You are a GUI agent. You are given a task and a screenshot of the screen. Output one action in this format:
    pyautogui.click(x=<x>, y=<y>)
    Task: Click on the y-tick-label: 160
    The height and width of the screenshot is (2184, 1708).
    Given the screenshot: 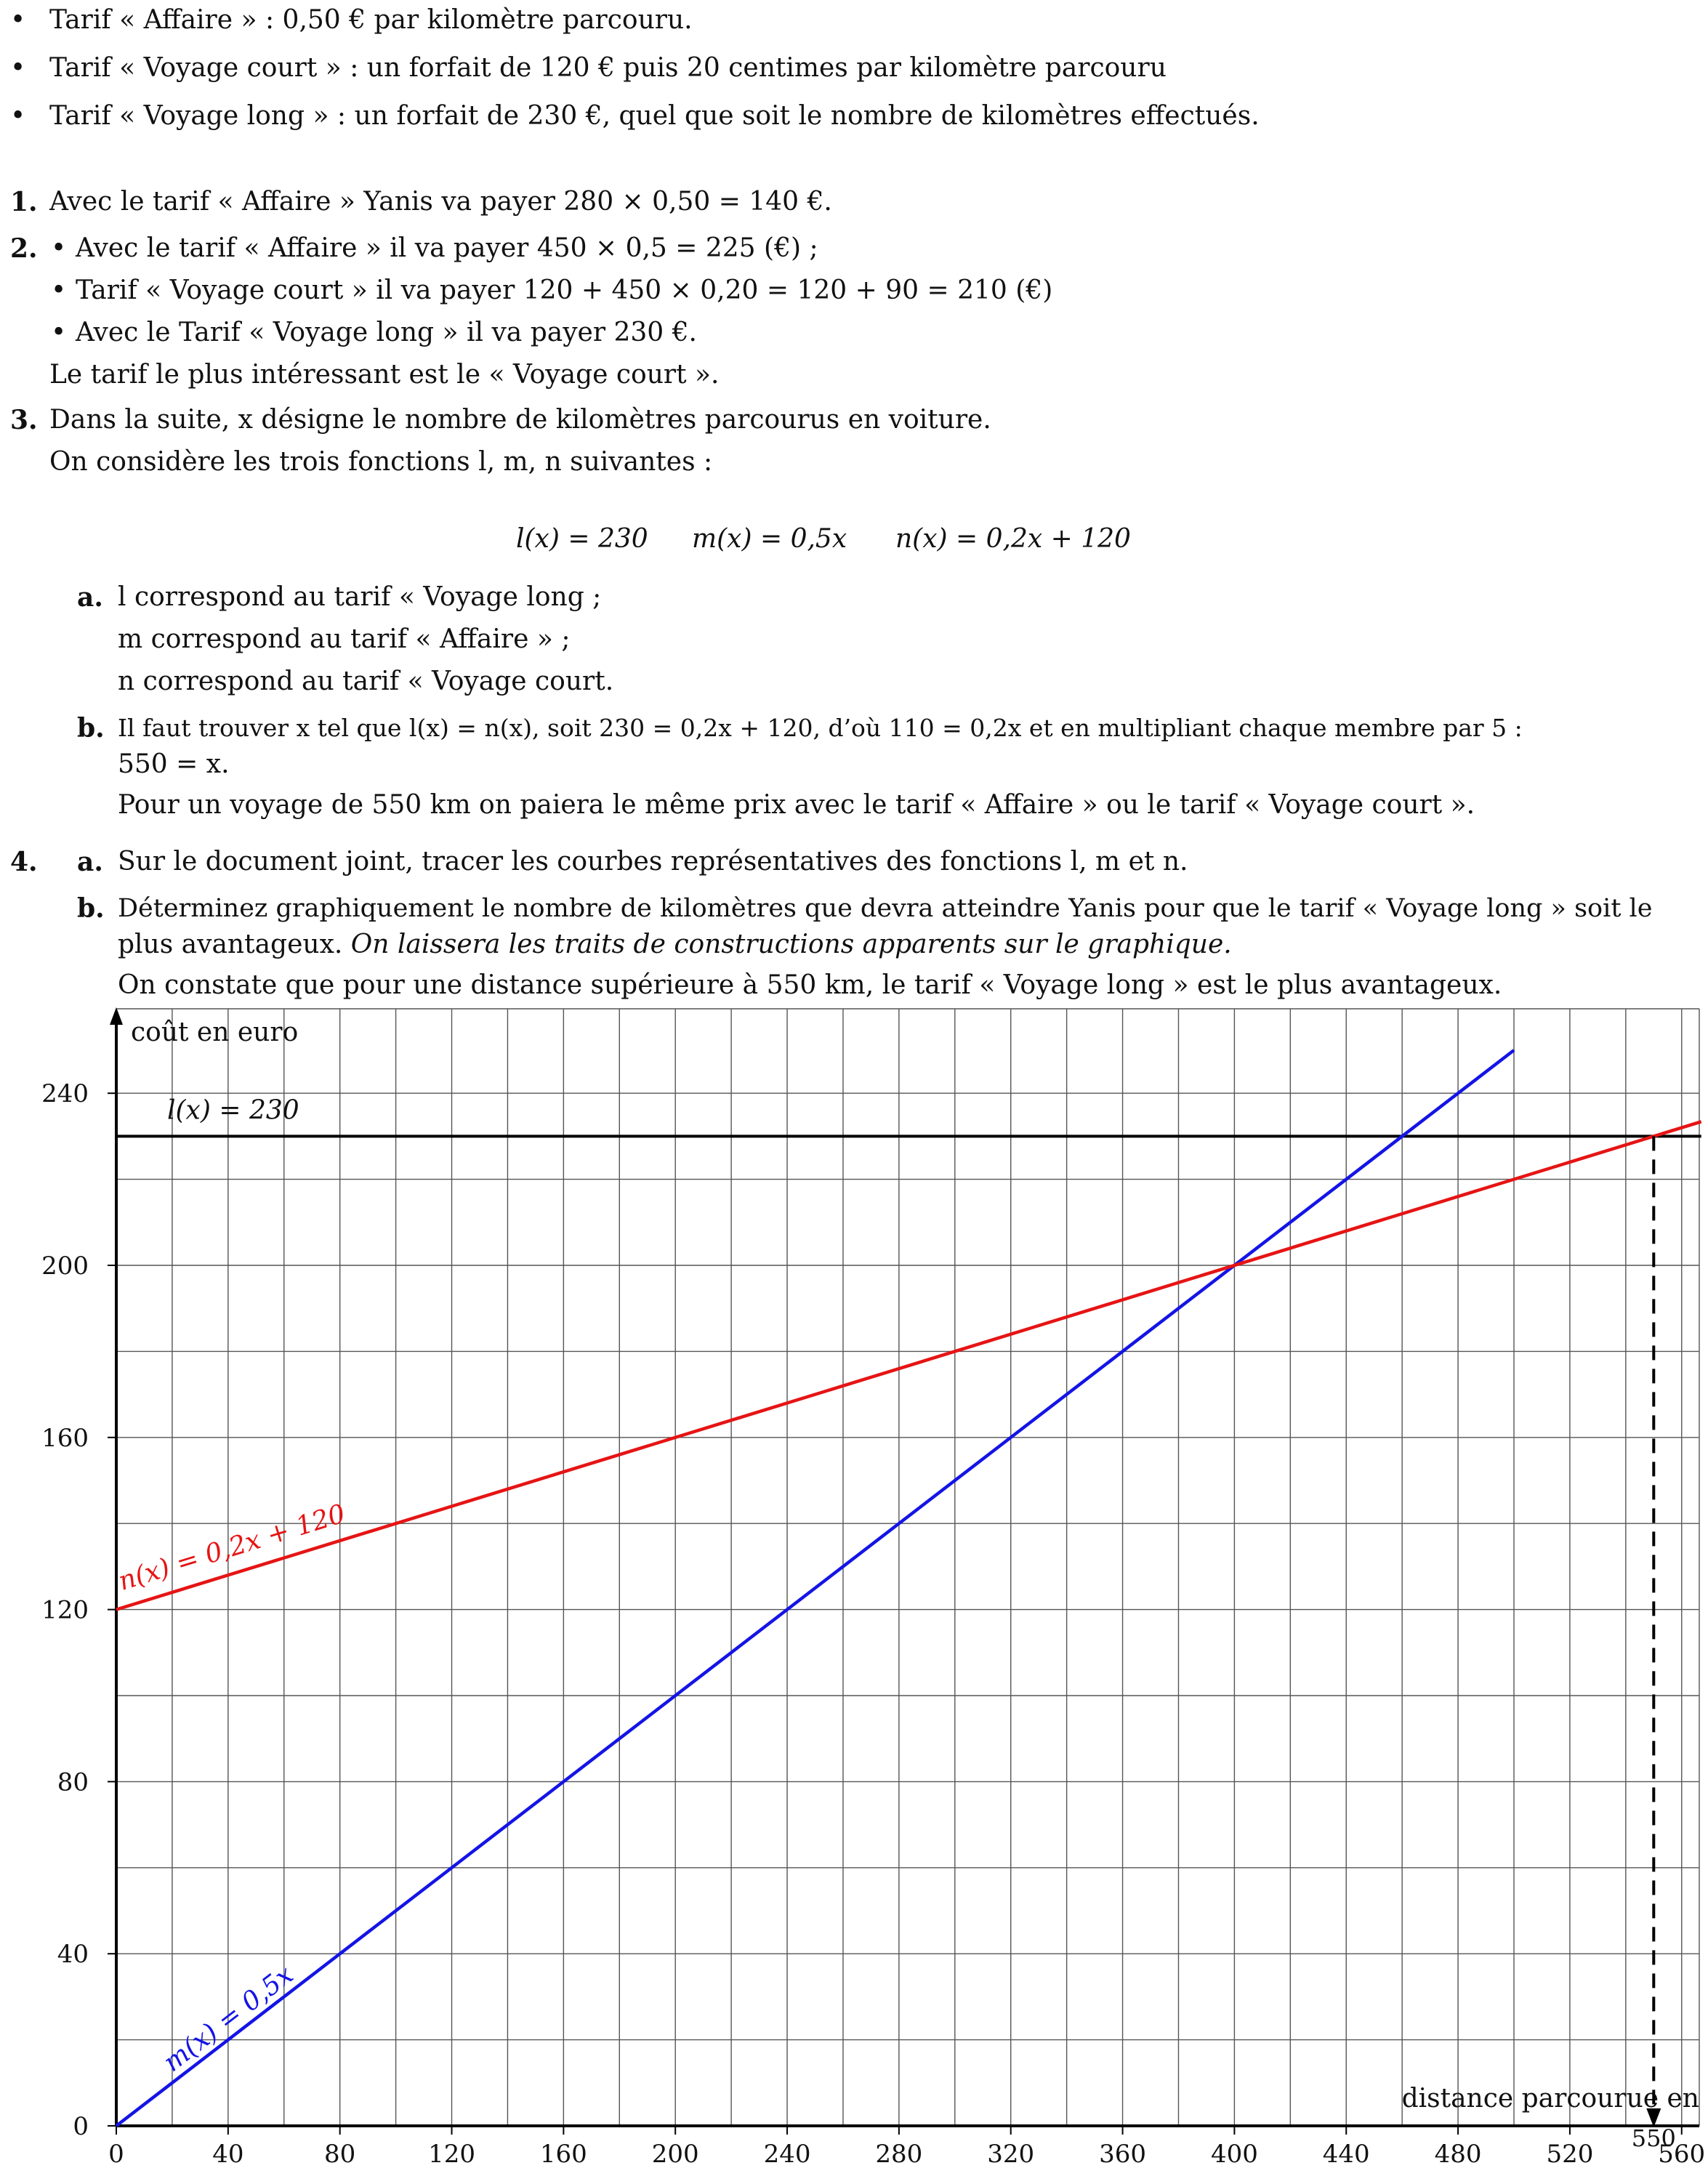 What is the action you would take?
    pyautogui.click(x=65, y=1438)
    